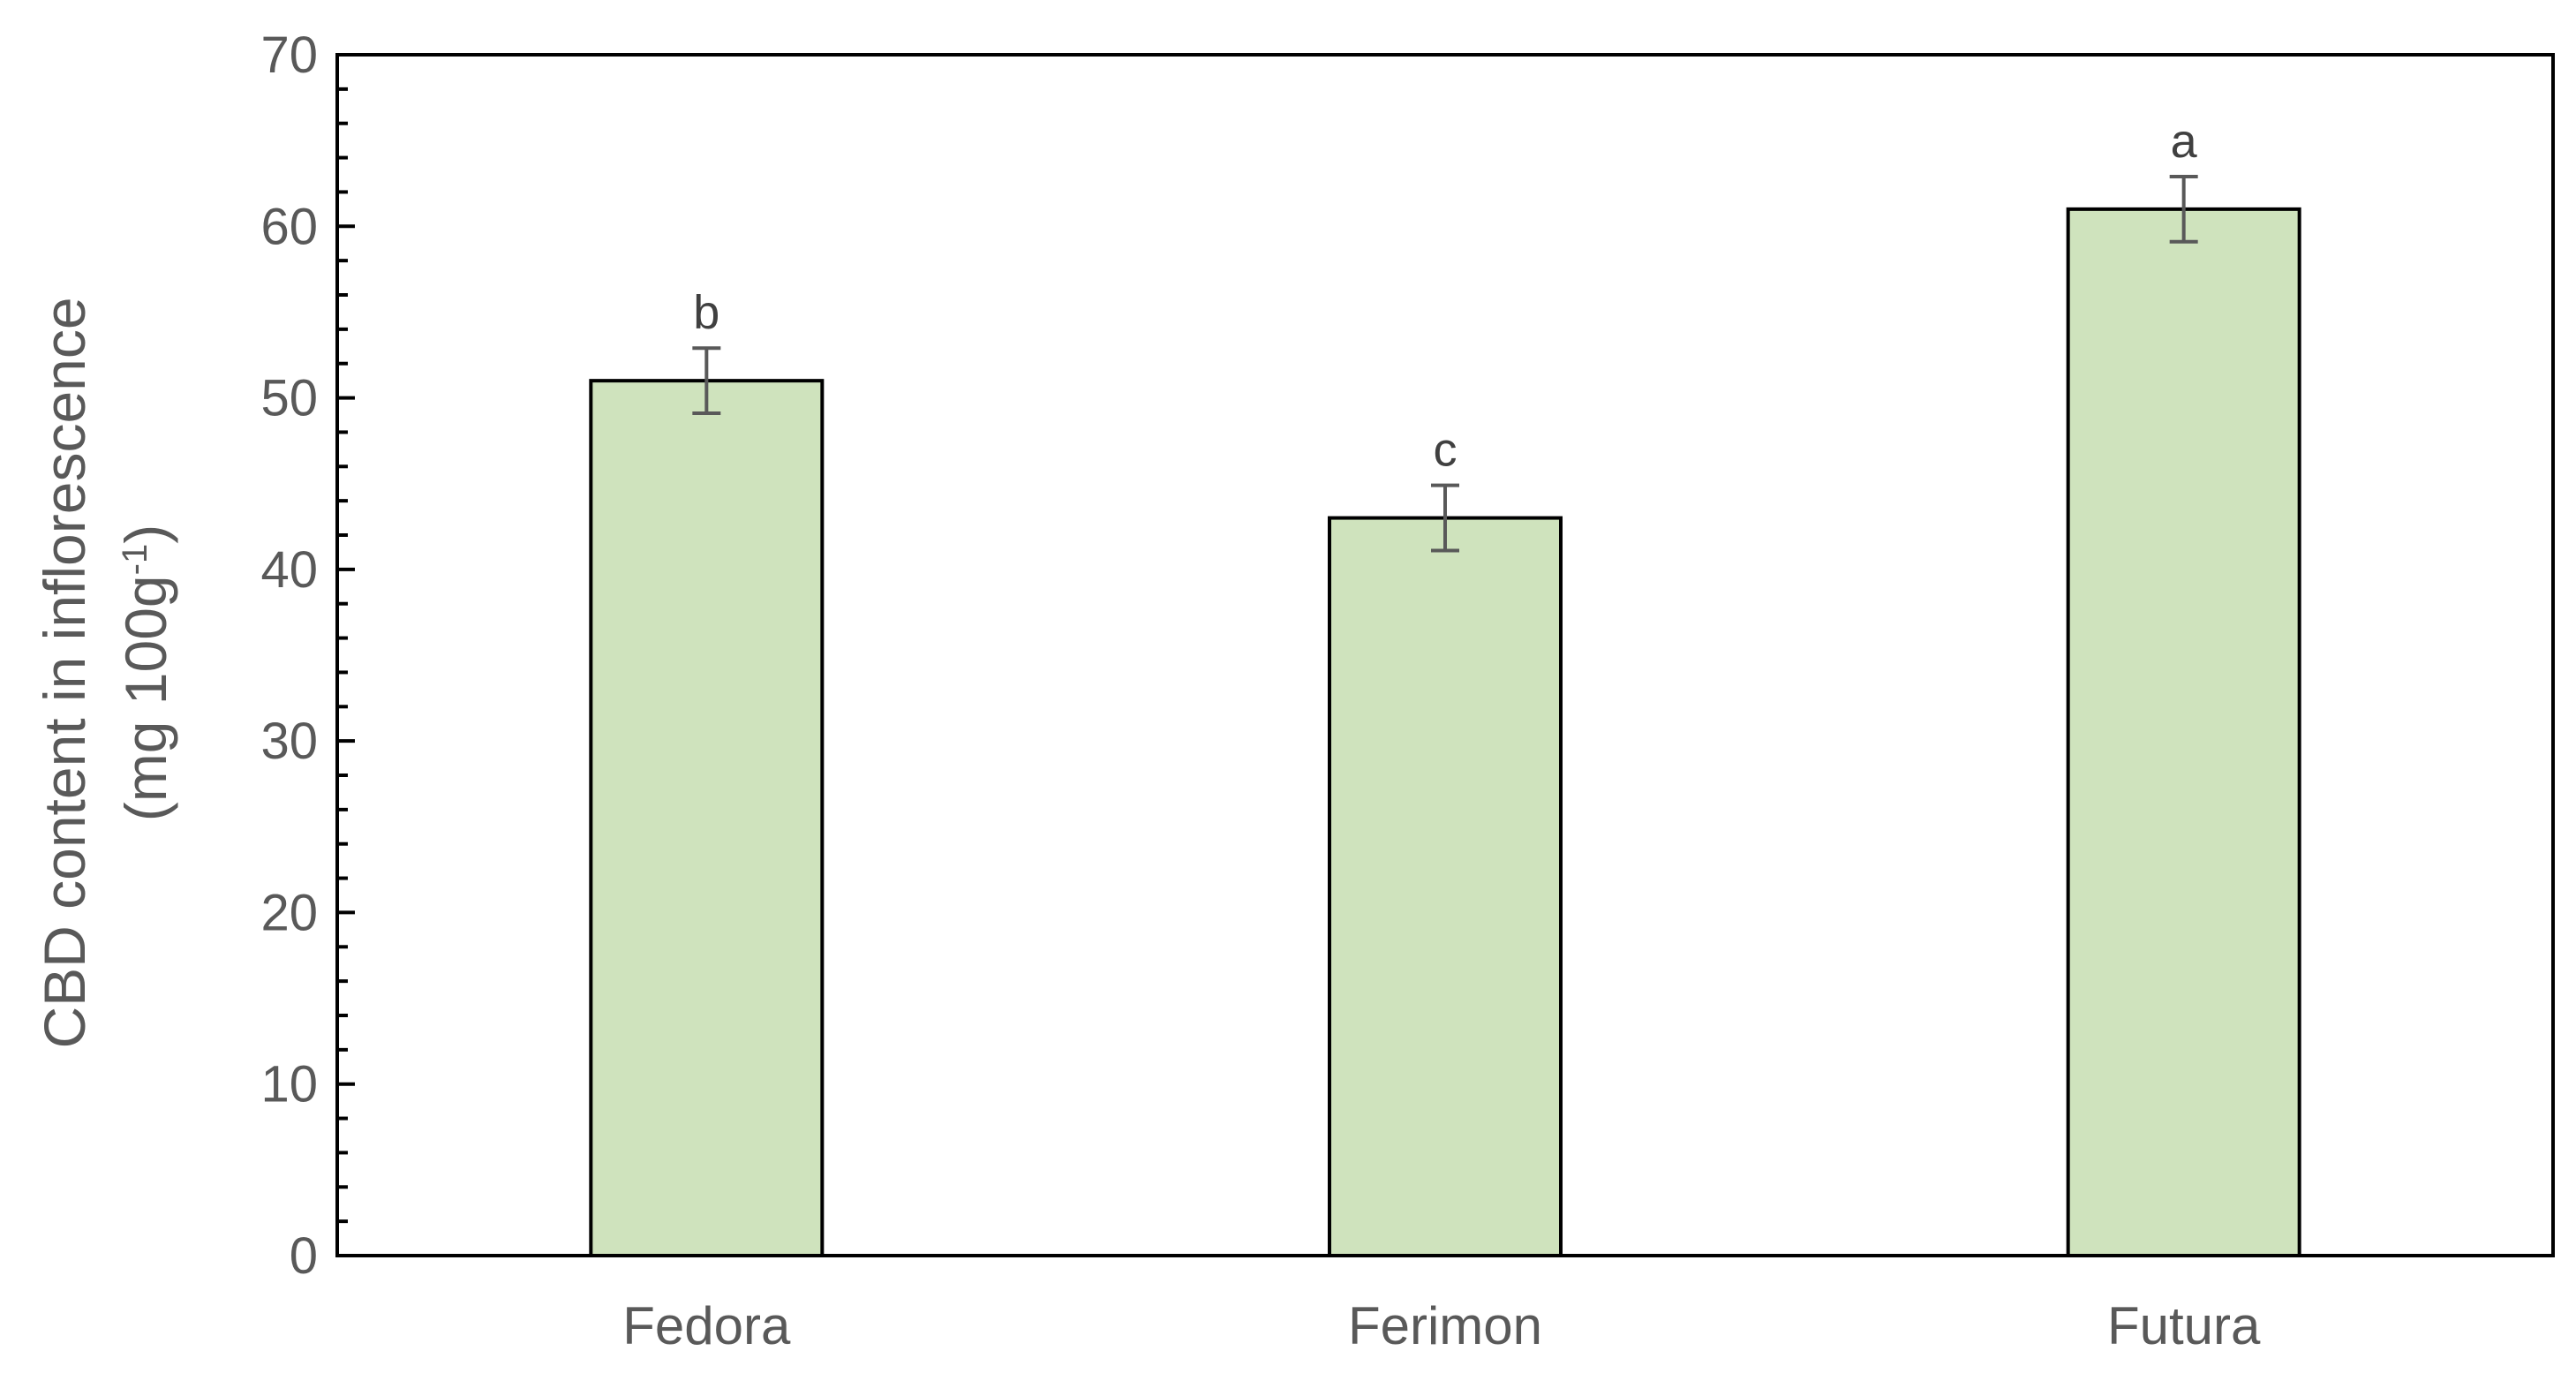  Describe the element at coordinates (289, 55) in the screenshot. I see `y-tick-label: 70` at that location.